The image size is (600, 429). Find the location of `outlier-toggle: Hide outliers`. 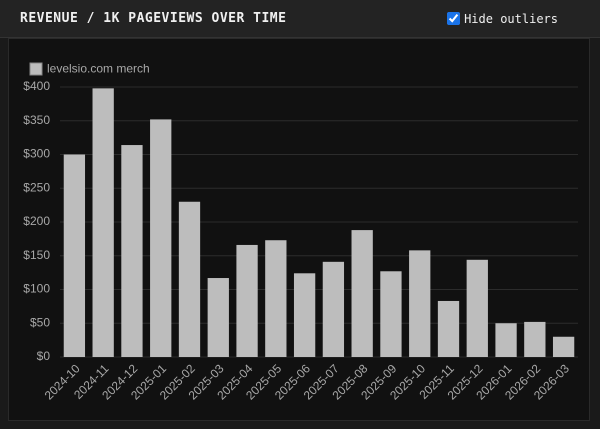

outlier-toggle: Hide outliers is located at coordinates (502, 19).